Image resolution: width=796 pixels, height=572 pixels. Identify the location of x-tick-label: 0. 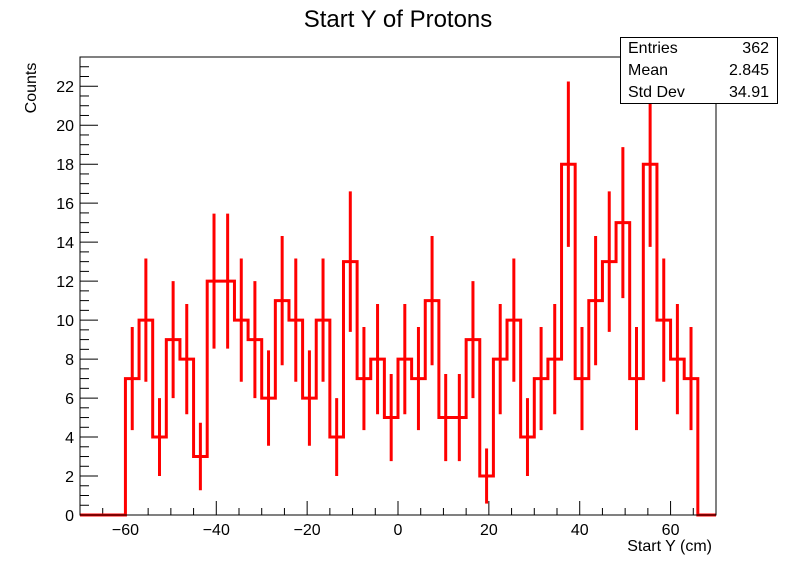
(398, 530).